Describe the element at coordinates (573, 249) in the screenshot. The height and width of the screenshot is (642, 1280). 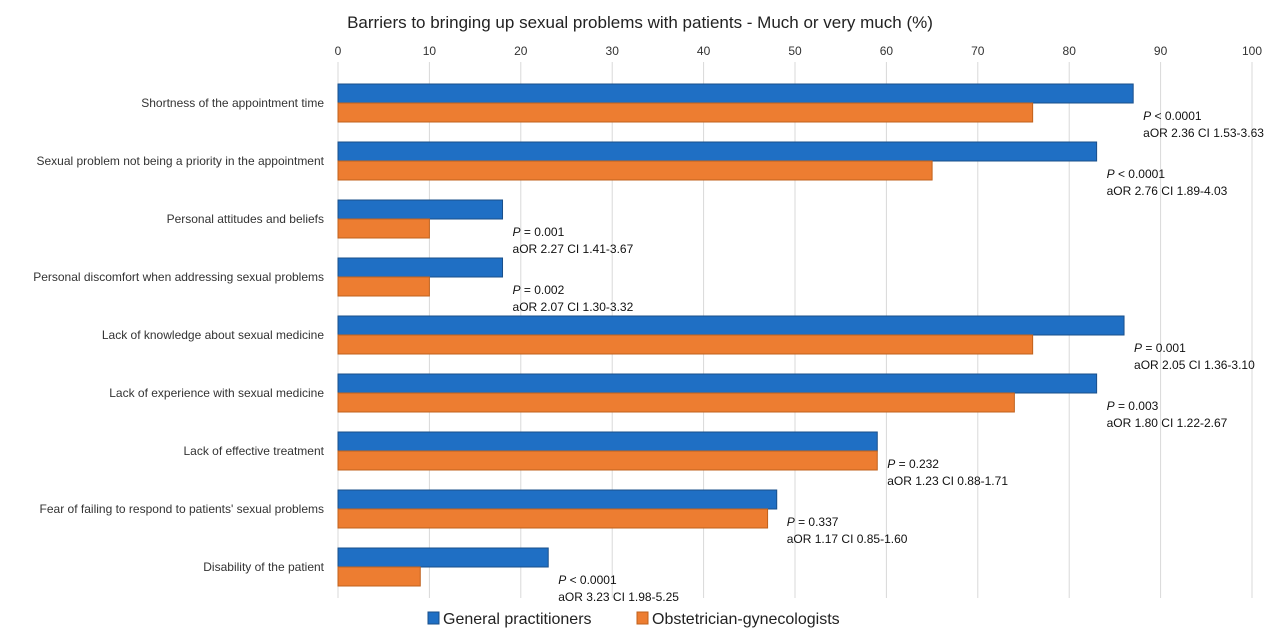
I see `aor-annotation: aOR 2.27 CI 1.41-3.67` at that location.